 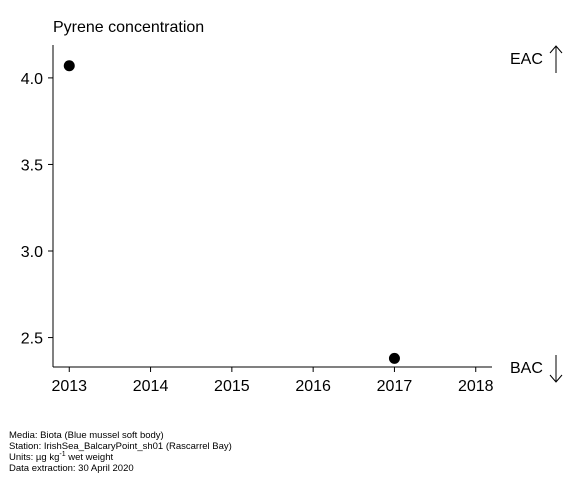 What do you see at coordinates (34, 457) in the screenshot?
I see `footer-units-prefix: Units: µg kg` at bounding box center [34, 457].